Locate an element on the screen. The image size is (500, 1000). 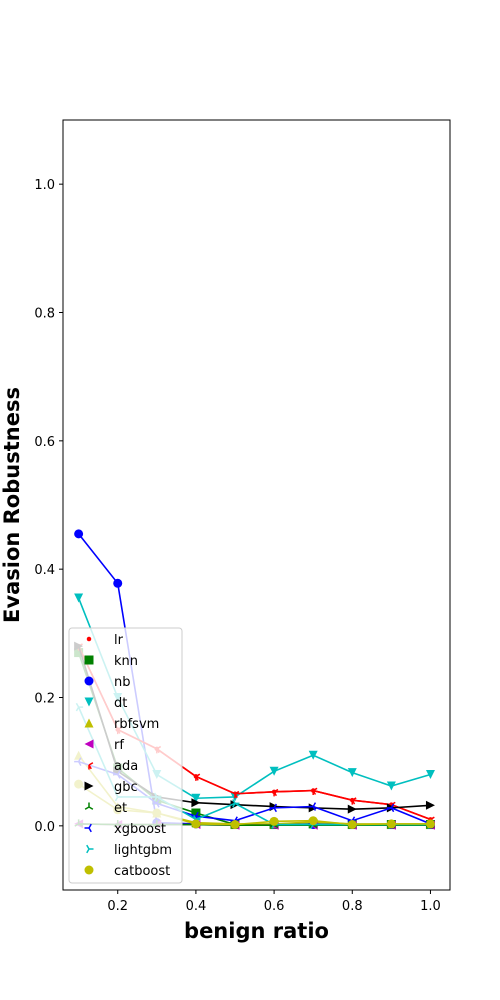
legend-item-knn: knn is located at coordinates (111, 661).